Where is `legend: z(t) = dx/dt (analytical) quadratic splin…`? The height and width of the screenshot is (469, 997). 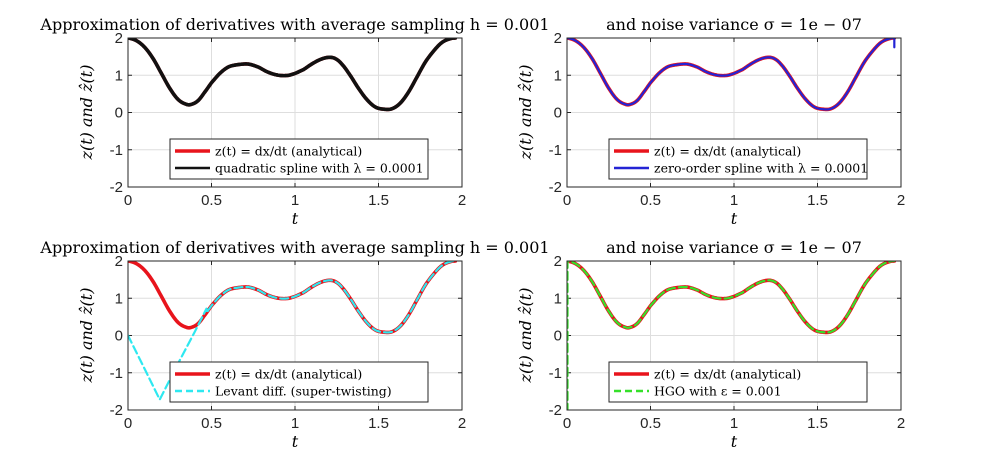 legend: z(t) = dx/dt (analytical) quadratic splin… is located at coordinates (299, 159).